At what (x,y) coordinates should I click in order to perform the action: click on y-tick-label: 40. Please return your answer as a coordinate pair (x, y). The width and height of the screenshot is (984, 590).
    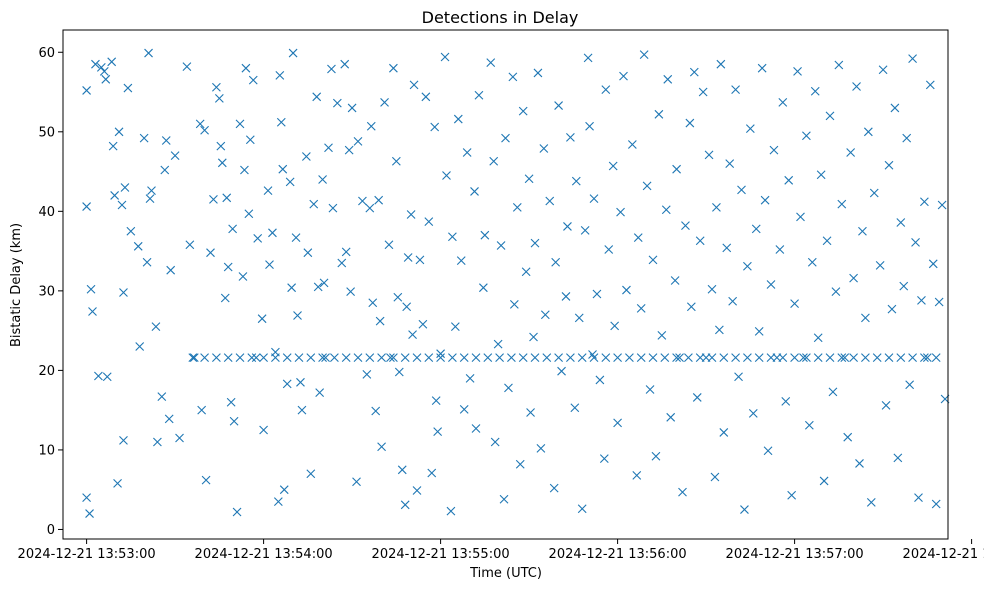
    Looking at the image, I should click on (46, 212).